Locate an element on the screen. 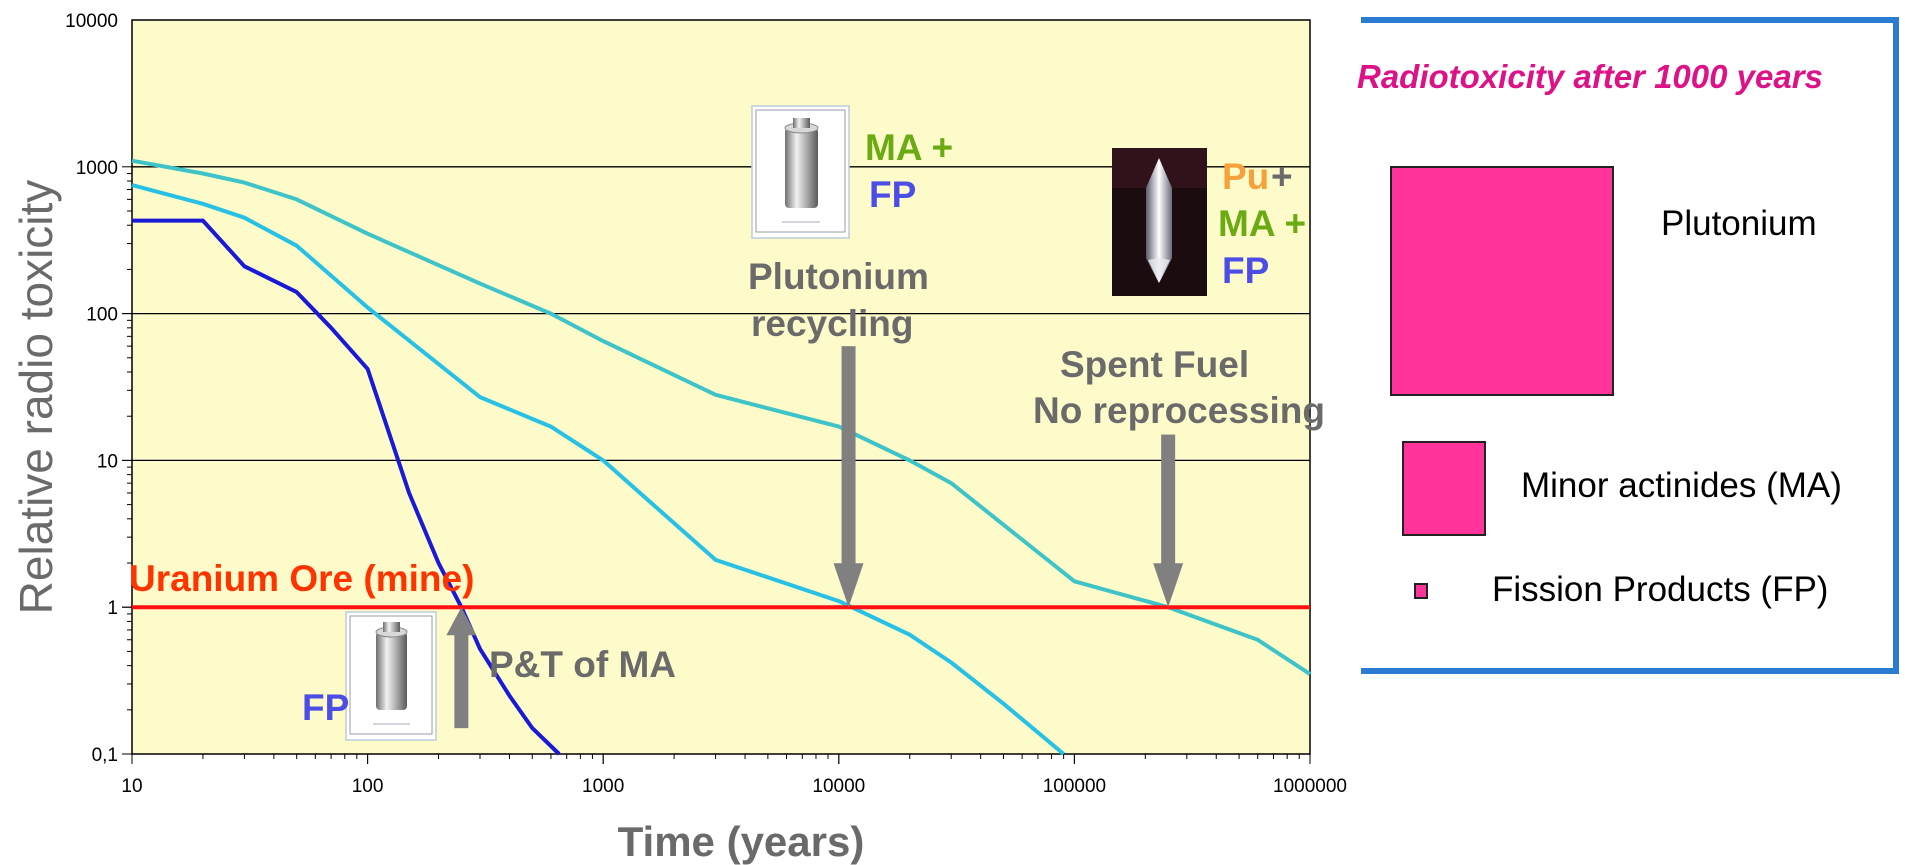 This screenshot has width=1905, height=865. uranium-ore-label: Uranium Ore (mine) is located at coordinates (301, 578).